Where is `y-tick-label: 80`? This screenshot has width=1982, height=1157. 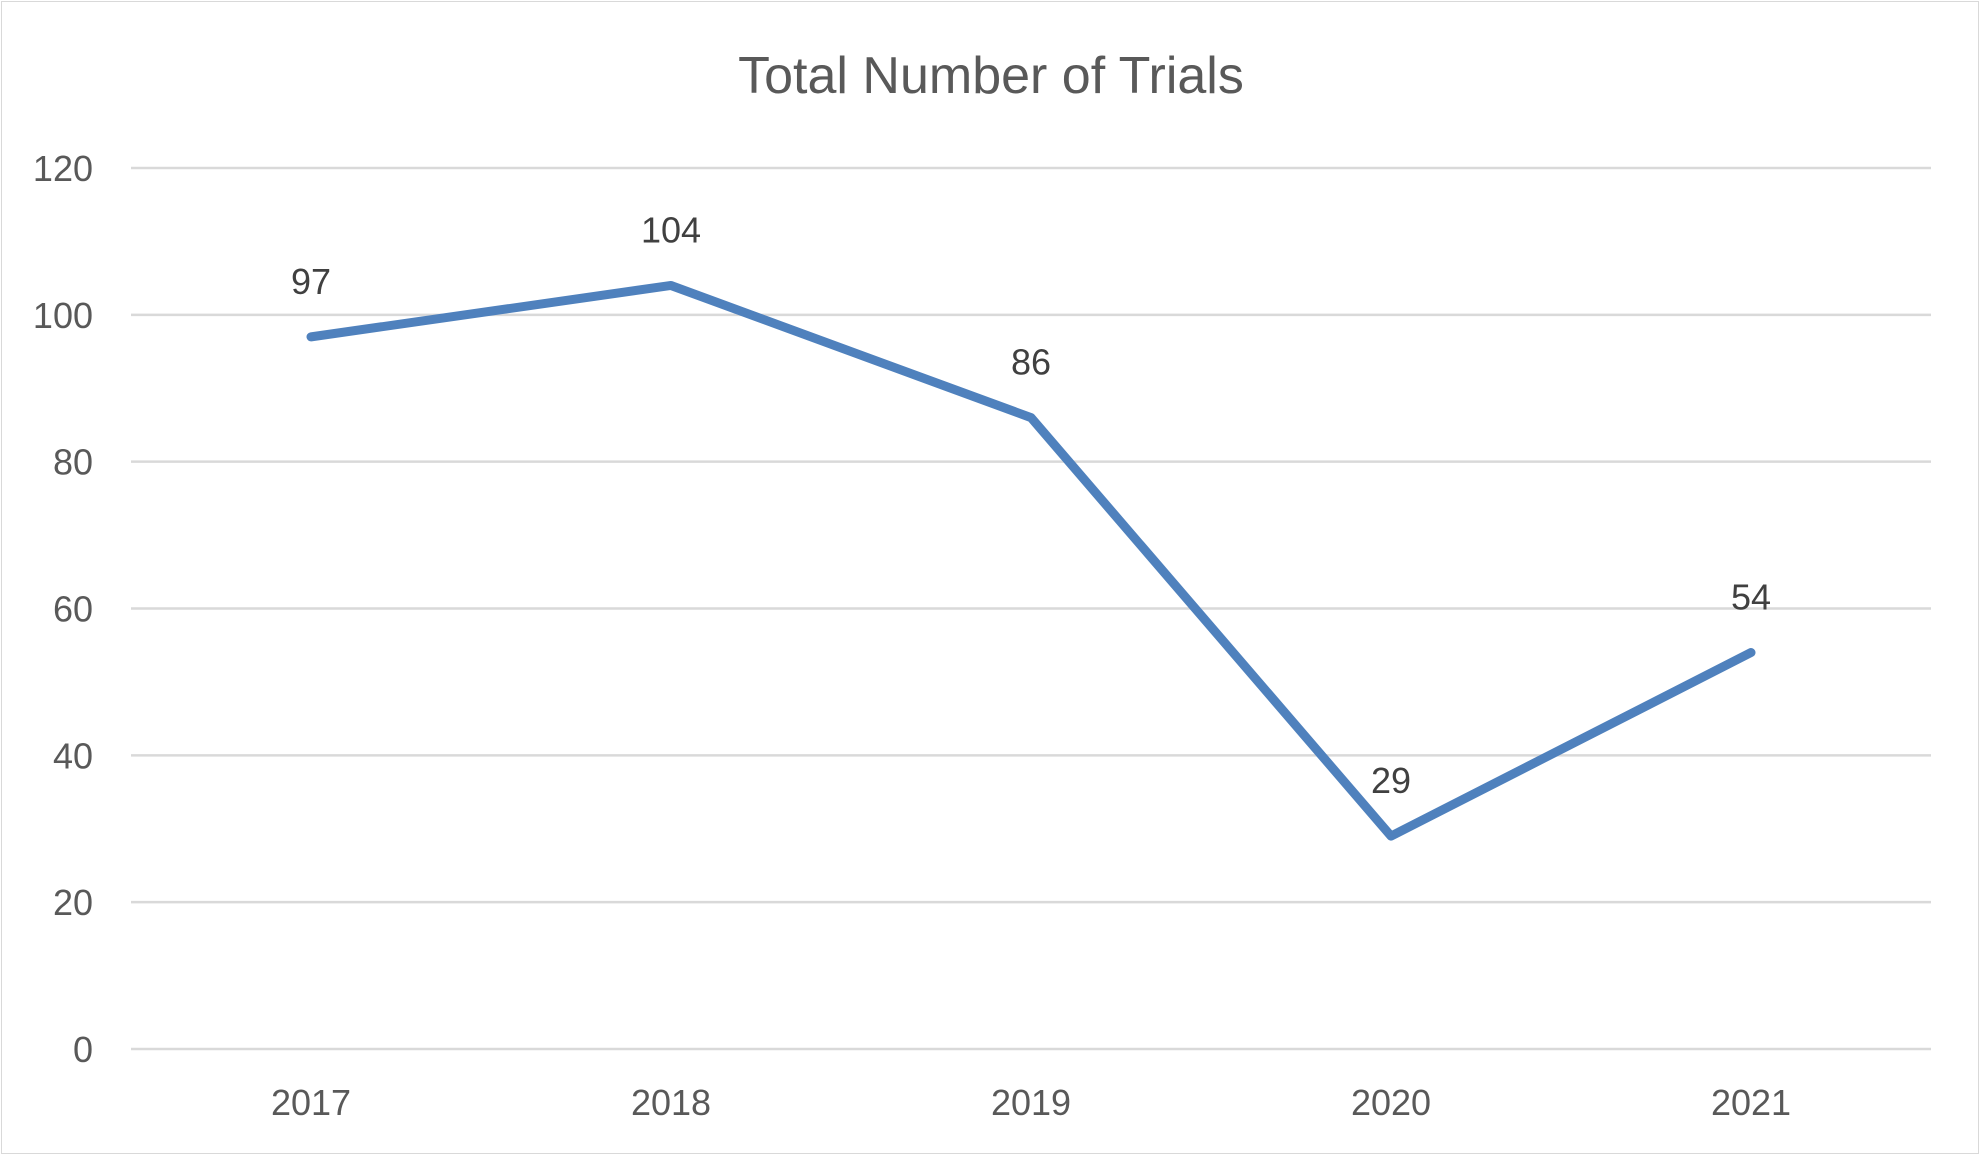 y-tick-label: 80 is located at coordinates (73, 462).